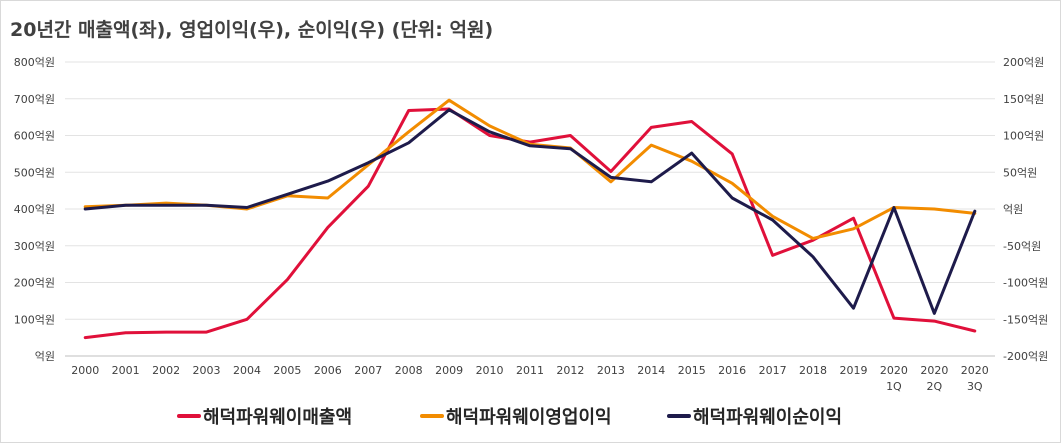  Describe the element at coordinates (34, 99) in the screenshot. I see `y-left-tick-label: 700억원` at that location.